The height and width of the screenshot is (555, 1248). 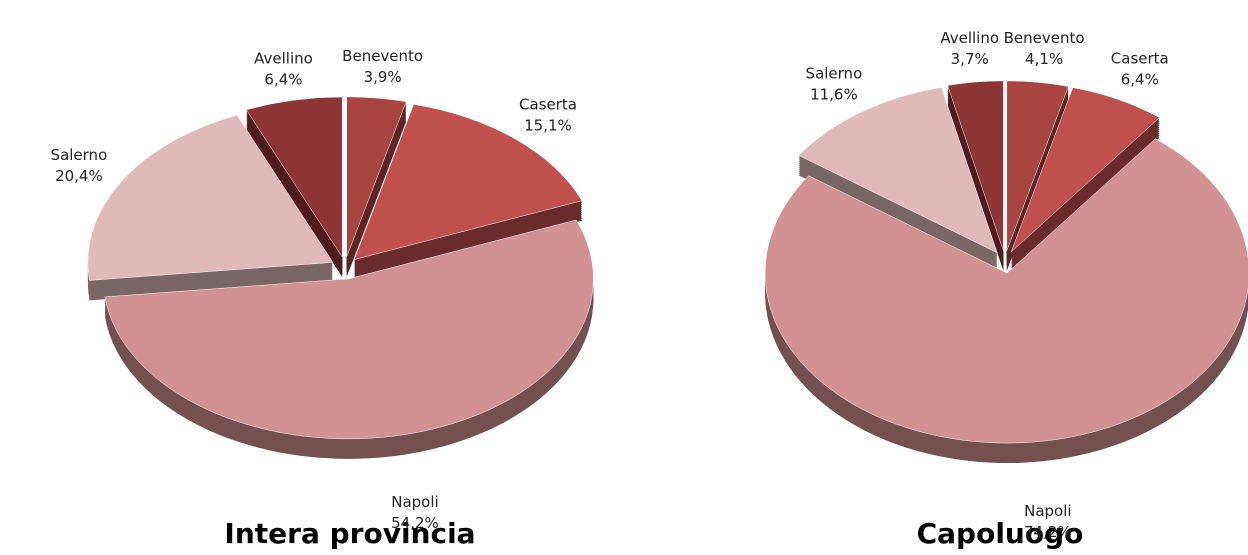 What do you see at coordinates (970, 59) in the screenshot?
I see `slice-value-label: 3,7%` at bounding box center [970, 59].